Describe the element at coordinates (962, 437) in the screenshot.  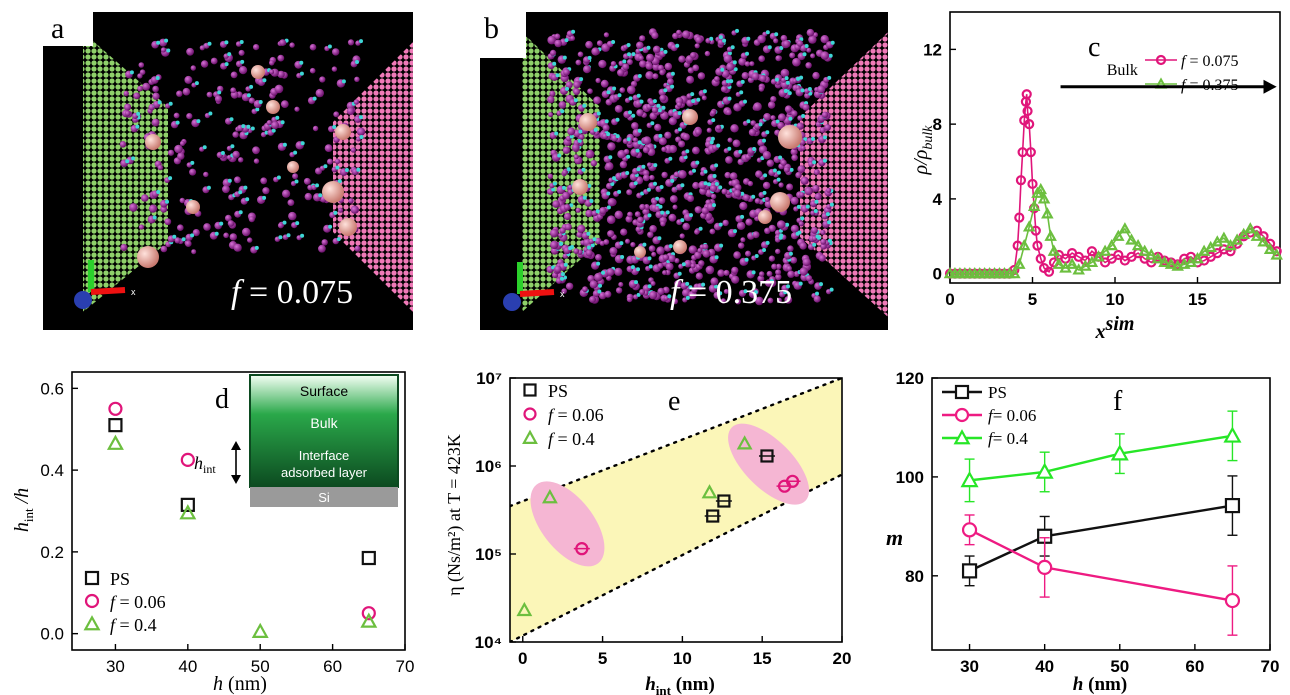
I see `legend-marker` at that location.